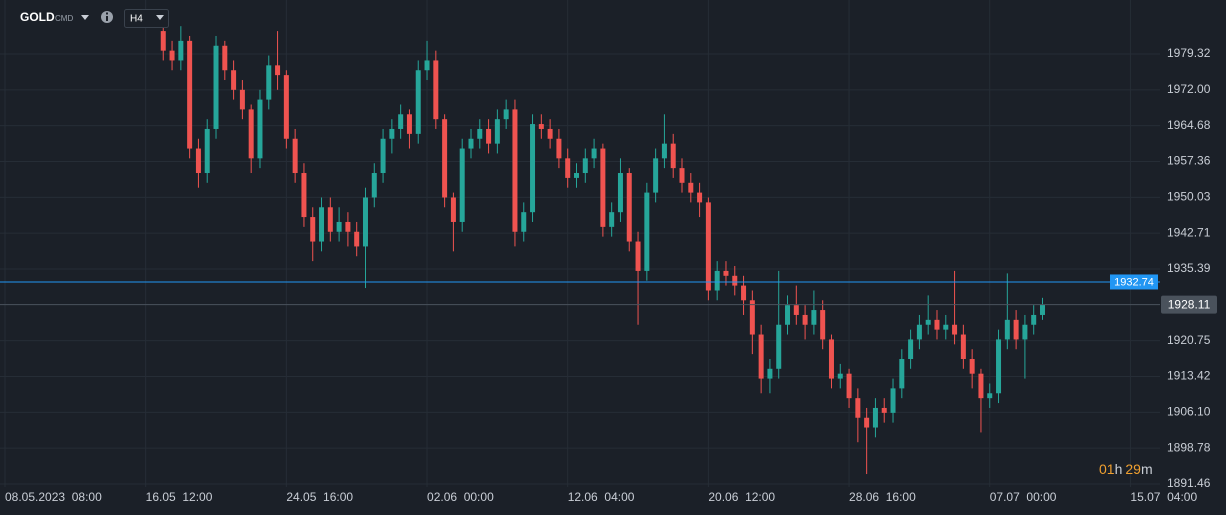 The width and height of the screenshot is (1226, 515). What do you see at coordinates (1189, 53) in the screenshot?
I see `y-tick-label: 1979.32` at bounding box center [1189, 53].